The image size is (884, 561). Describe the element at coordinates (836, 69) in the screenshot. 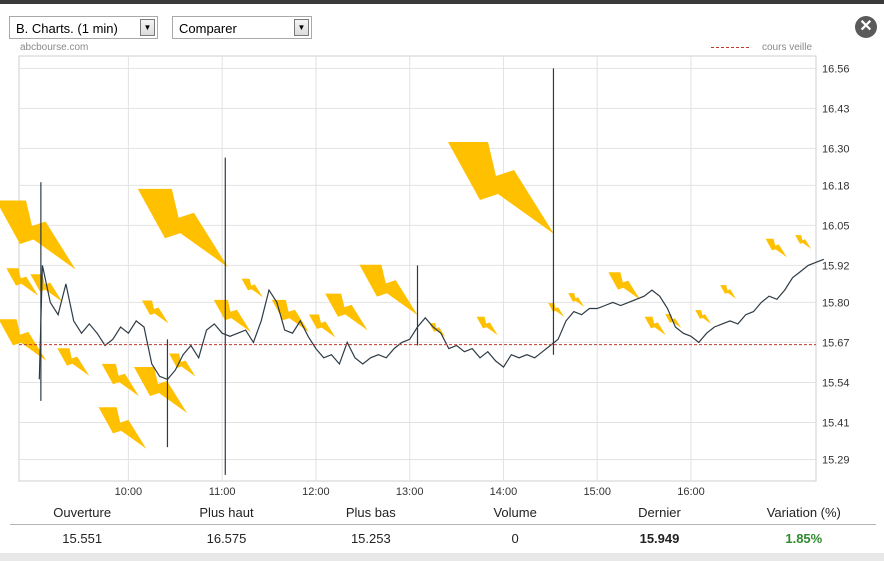

I see `y-tick-label: 16.56` at that location.